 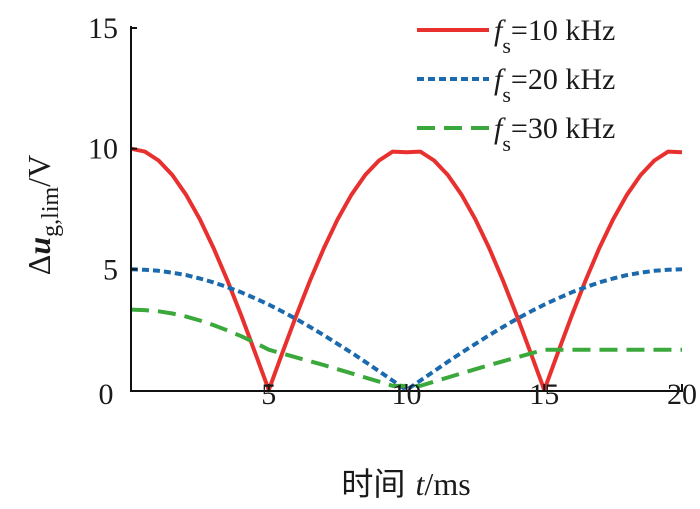 What do you see at coordinates (110, 269) in the screenshot?
I see `y-tick-label: 5` at bounding box center [110, 269].